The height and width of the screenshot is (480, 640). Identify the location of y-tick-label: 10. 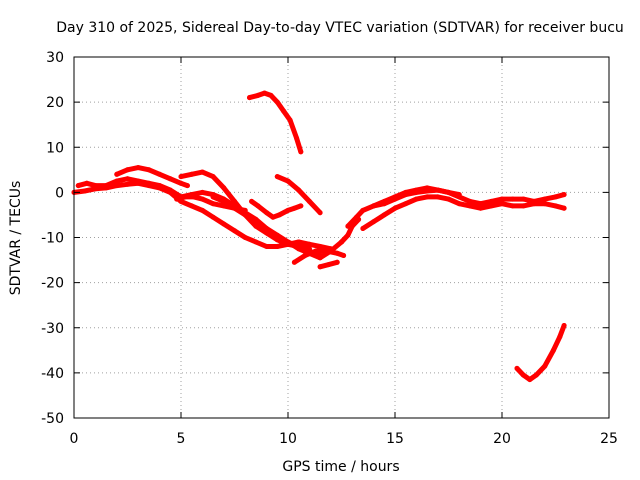
(55, 148).